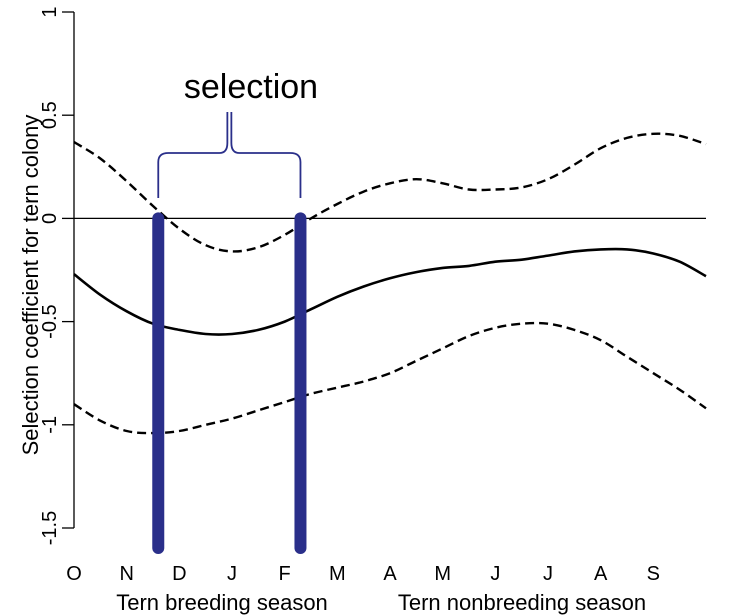  What do you see at coordinates (222, 602) in the screenshot?
I see `breeding-season-label: Tern breeding season` at bounding box center [222, 602].